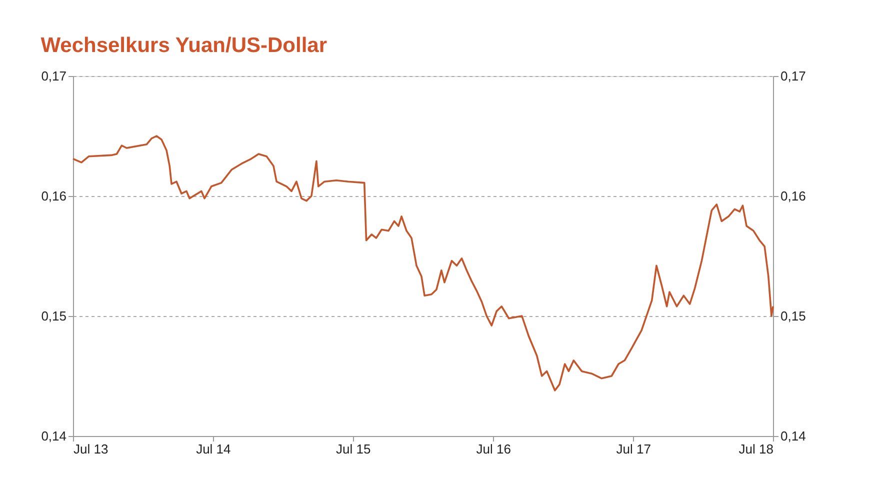 Image resolution: width=869 pixels, height=499 pixels. Describe the element at coordinates (793, 76) in the screenshot. I see `y2-tick-label: 0,17` at that location.